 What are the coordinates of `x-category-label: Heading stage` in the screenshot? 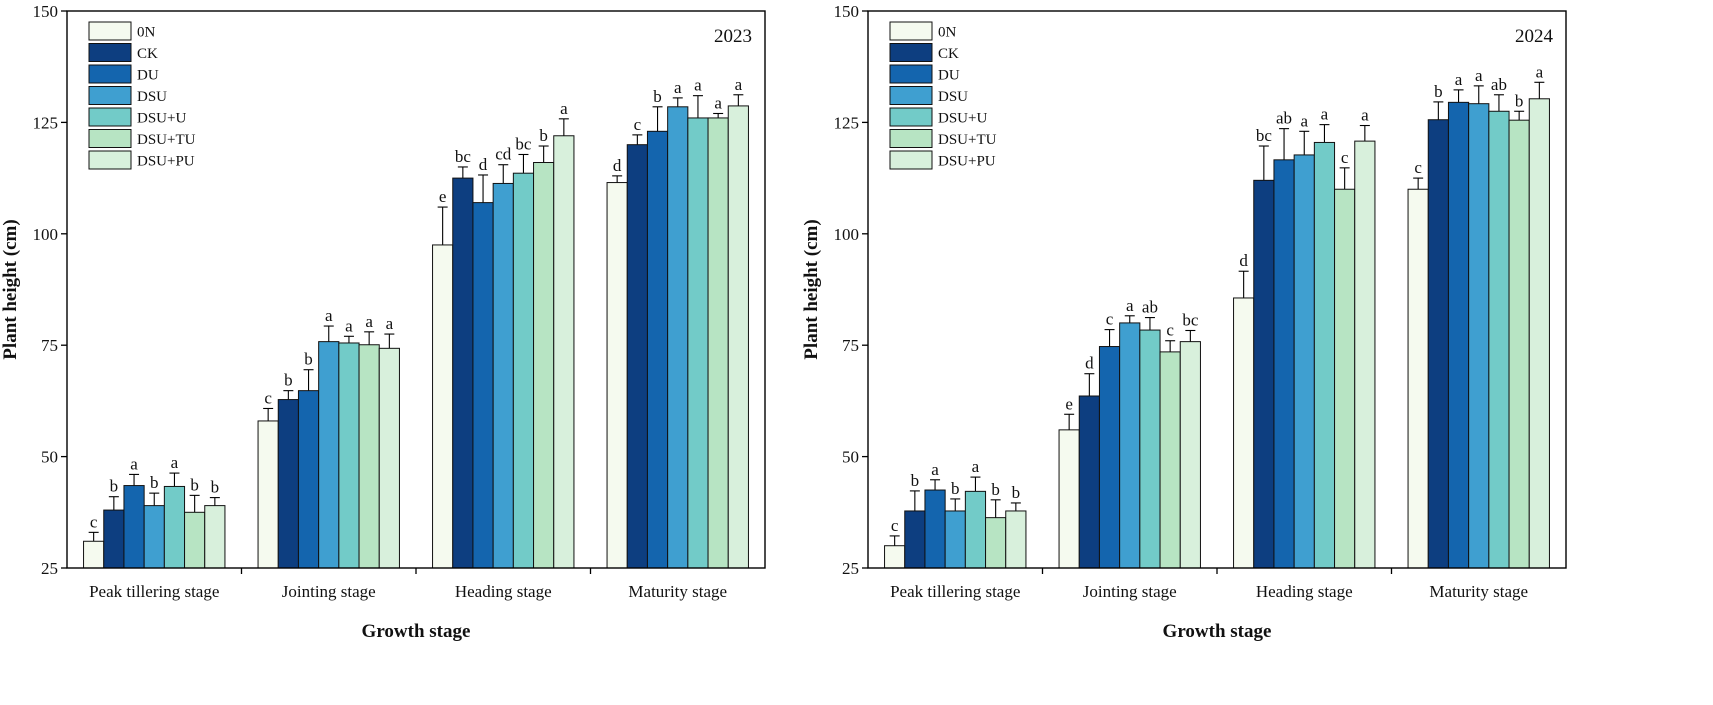 It's located at (503, 591).